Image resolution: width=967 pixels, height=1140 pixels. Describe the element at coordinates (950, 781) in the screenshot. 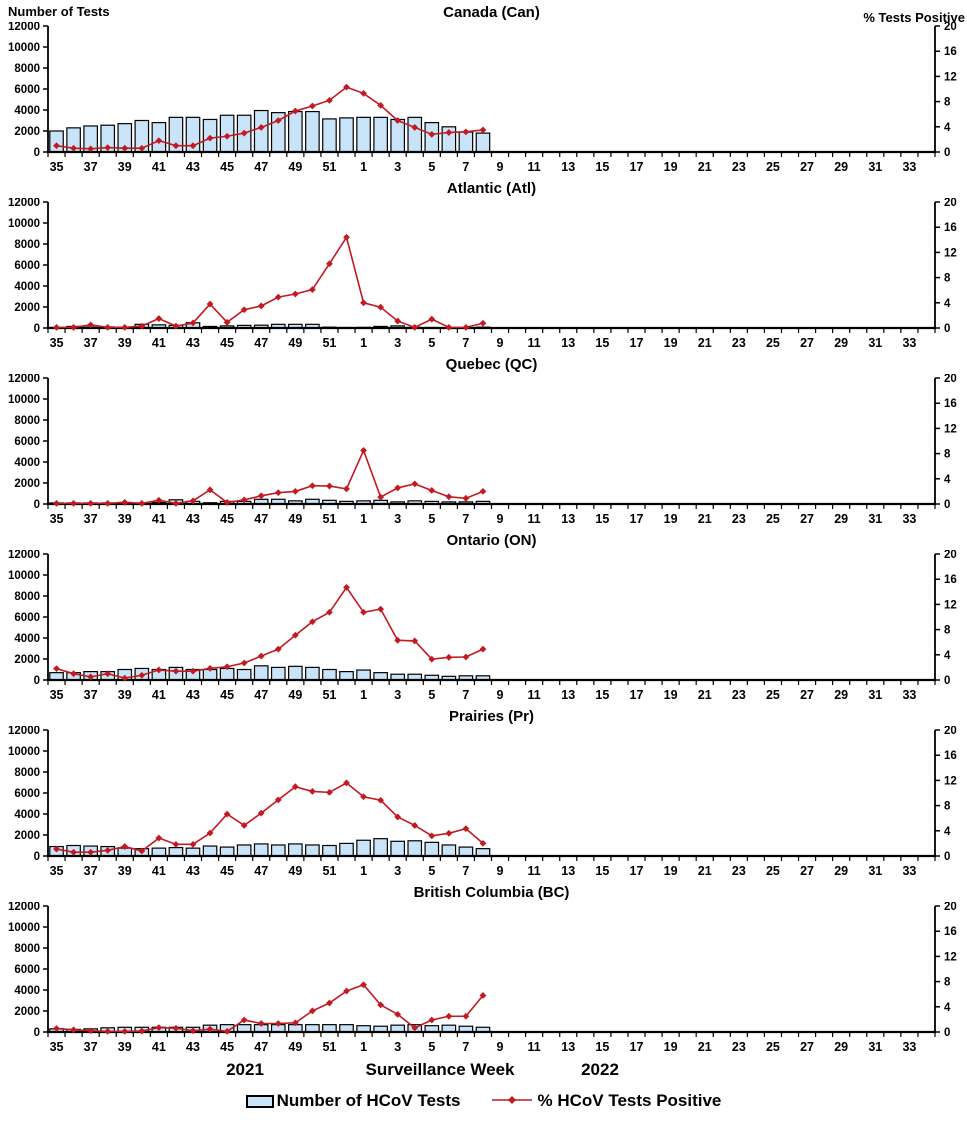

I see `svg-text: 12` at that location.